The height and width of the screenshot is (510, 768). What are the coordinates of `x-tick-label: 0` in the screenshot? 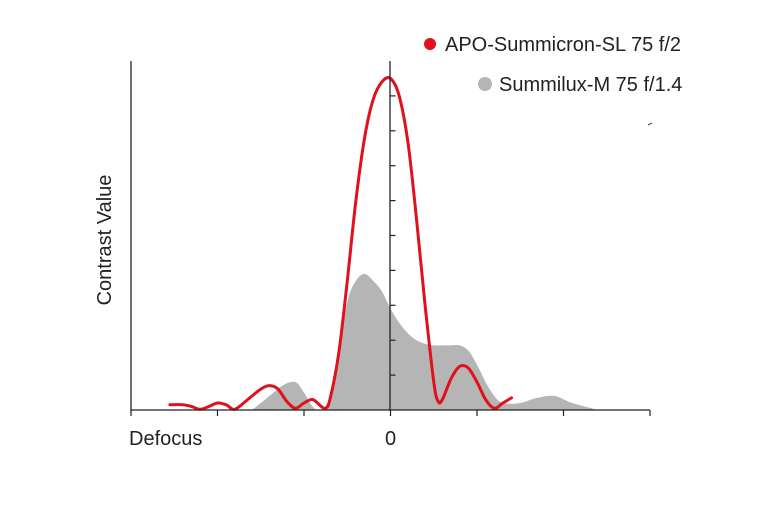 It's located at (390, 439).